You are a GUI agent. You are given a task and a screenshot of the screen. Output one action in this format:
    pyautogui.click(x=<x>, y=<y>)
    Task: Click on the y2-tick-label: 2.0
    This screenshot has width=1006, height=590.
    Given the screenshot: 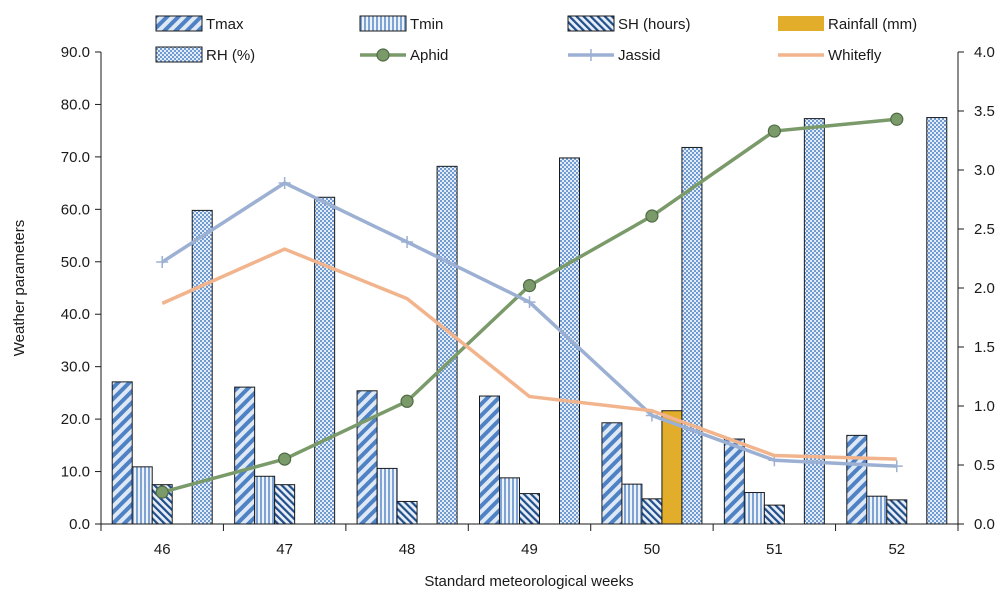 What is the action you would take?
    pyautogui.click(x=984, y=288)
    